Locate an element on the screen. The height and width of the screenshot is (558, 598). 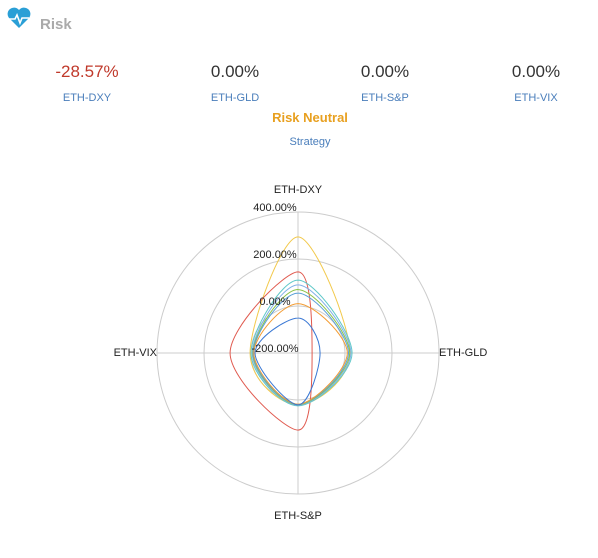
section-title: Risk is located at coordinates (56, 24).